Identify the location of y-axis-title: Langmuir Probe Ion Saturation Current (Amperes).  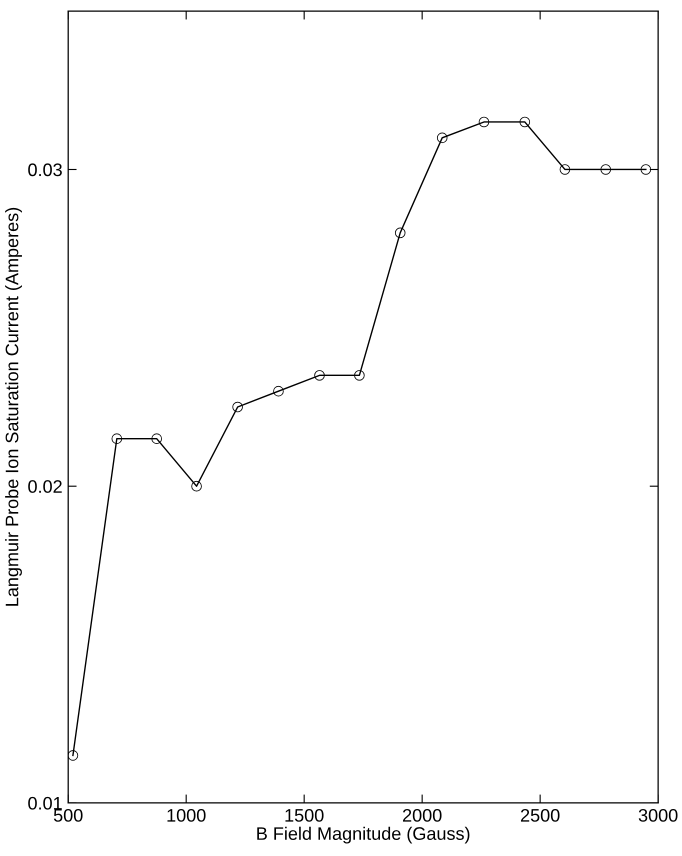
(13, 407).